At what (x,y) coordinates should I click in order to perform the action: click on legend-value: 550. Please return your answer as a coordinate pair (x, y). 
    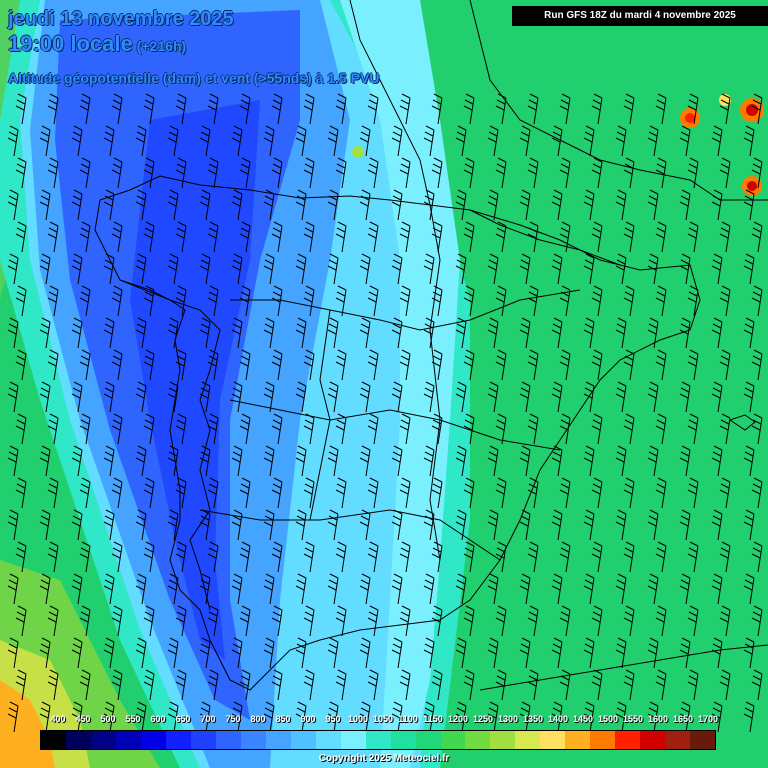
    Looking at the image, I should click on (133, 719).